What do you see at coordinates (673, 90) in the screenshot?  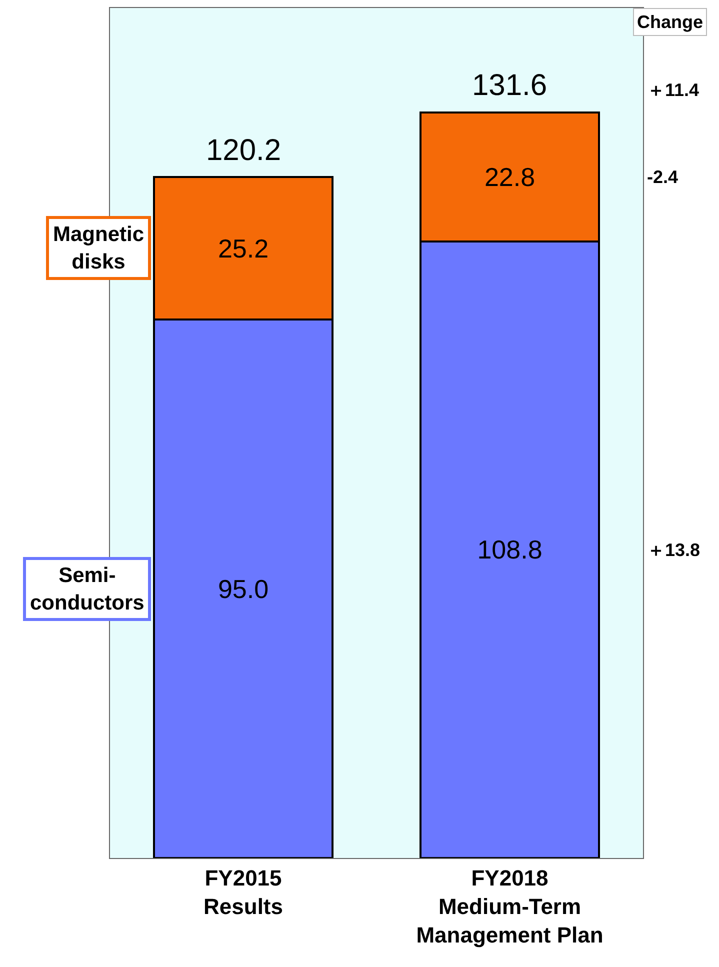 I see `text: ＋11.4` at bounding box center [673, 90].